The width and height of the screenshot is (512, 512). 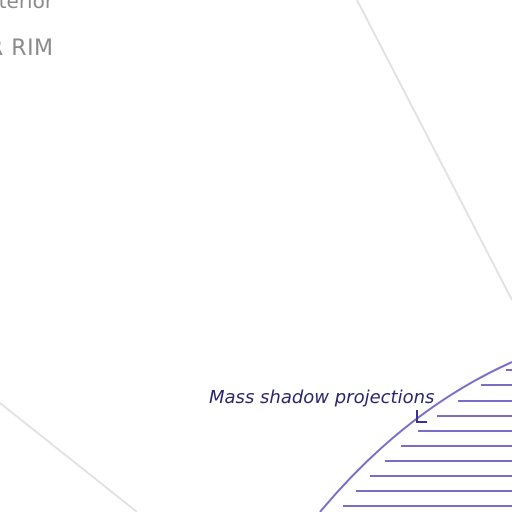 I want to click on mass-shadow-region, so click(x=415, y=436).